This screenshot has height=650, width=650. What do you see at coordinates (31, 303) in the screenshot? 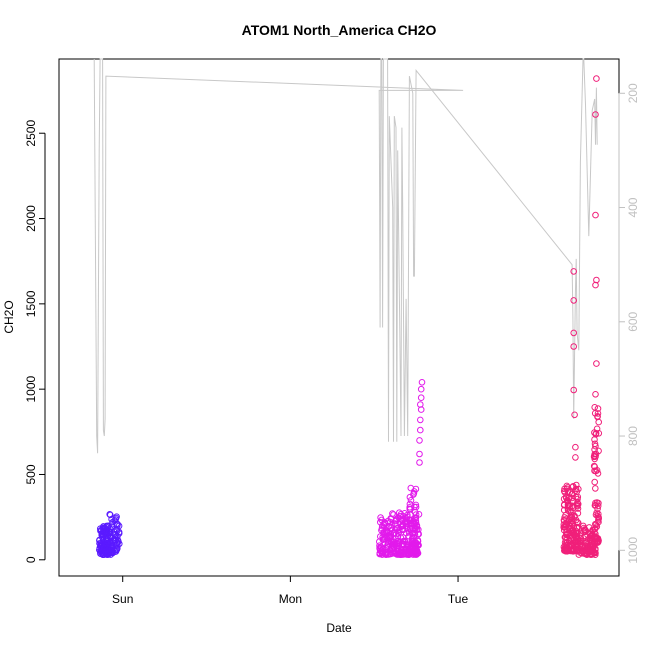
I see `y-tick-label: 1500` at bounding box center [31, 303].